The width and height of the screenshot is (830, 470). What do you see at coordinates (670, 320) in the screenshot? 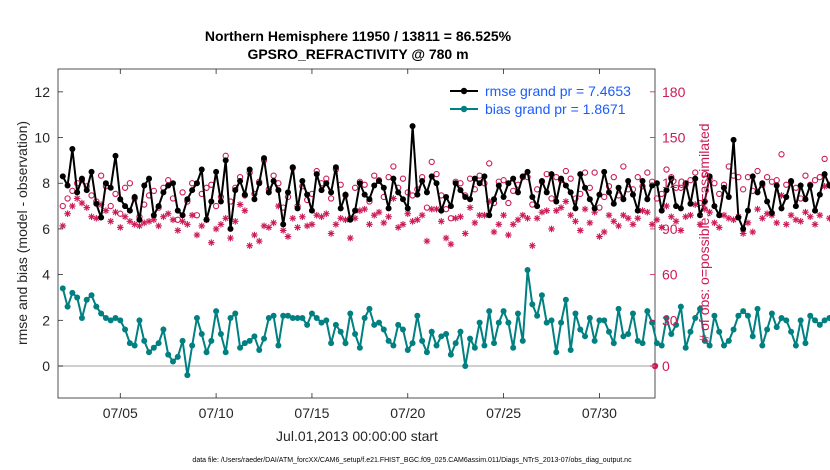
I see `y-right-tick-label: 30` at bounding box center [670, 320].